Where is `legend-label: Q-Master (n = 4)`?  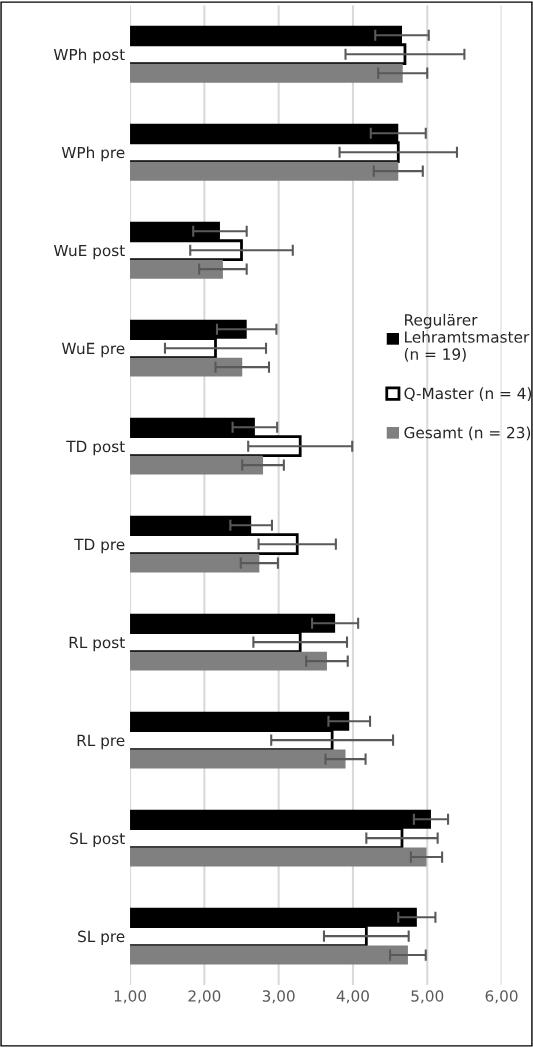 legend-label: Q-Master (n = 4) is located at coordinates (468, 394).